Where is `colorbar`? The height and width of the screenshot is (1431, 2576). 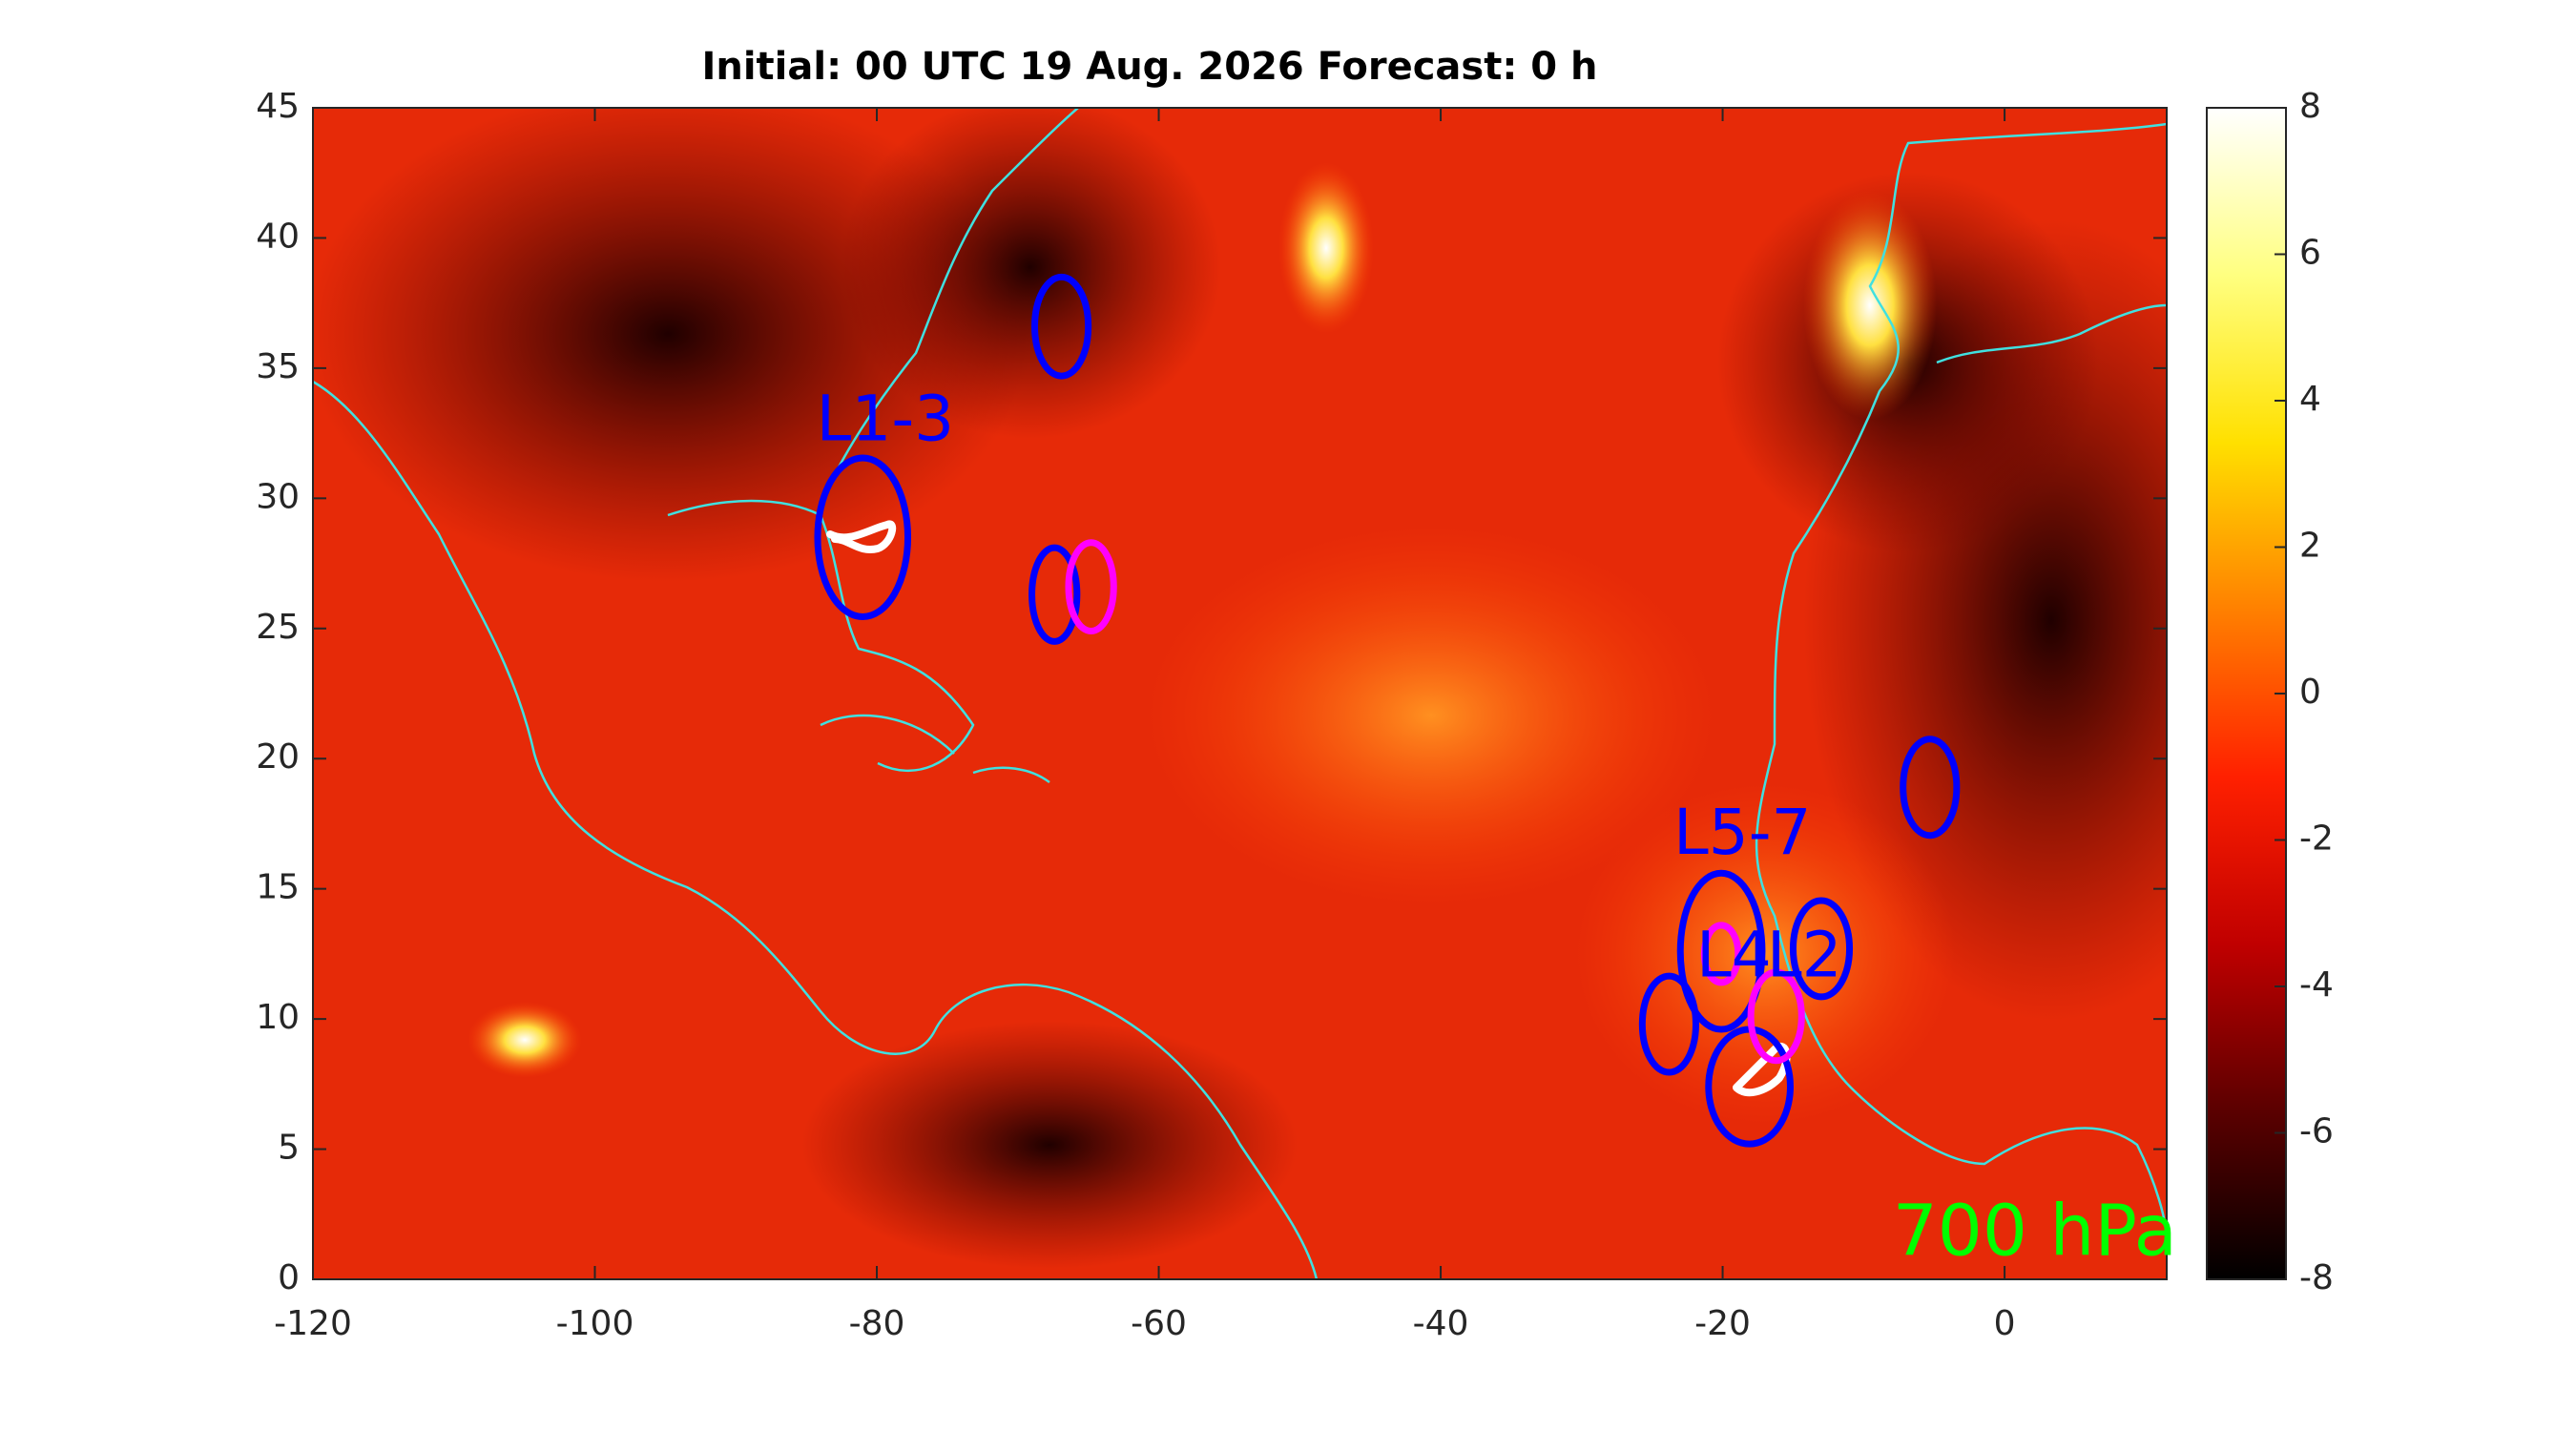 colorbar is located at coordinates (2246, 693).